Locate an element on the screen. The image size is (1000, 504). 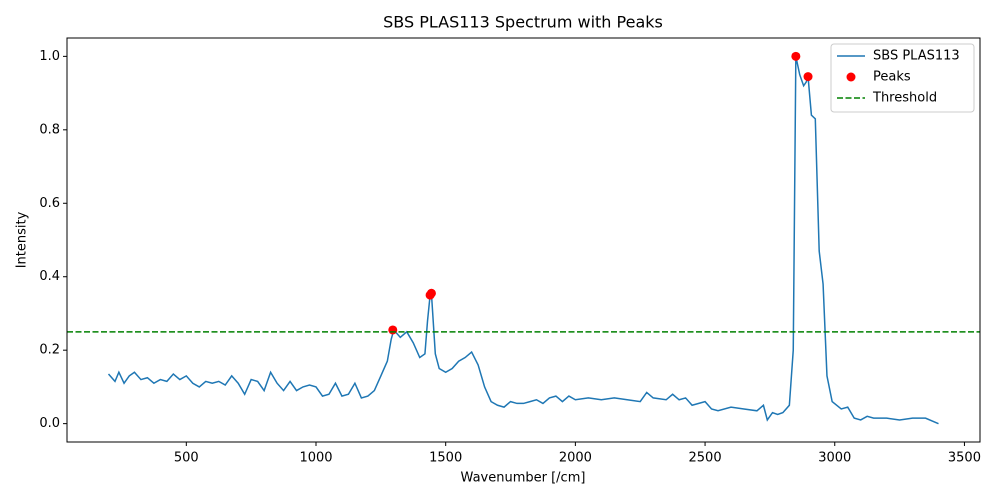
x-axis-label: Wavenumber [/cm] is located at coordinates (523, 478).